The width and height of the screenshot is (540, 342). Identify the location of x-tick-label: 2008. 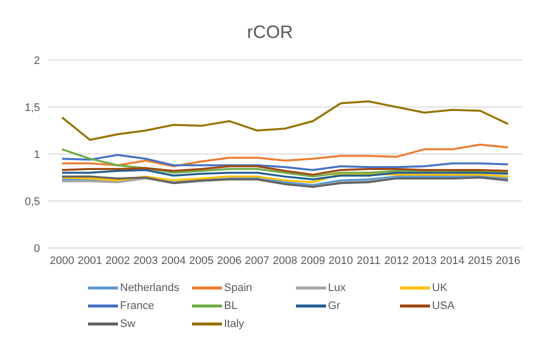
(285, 260).